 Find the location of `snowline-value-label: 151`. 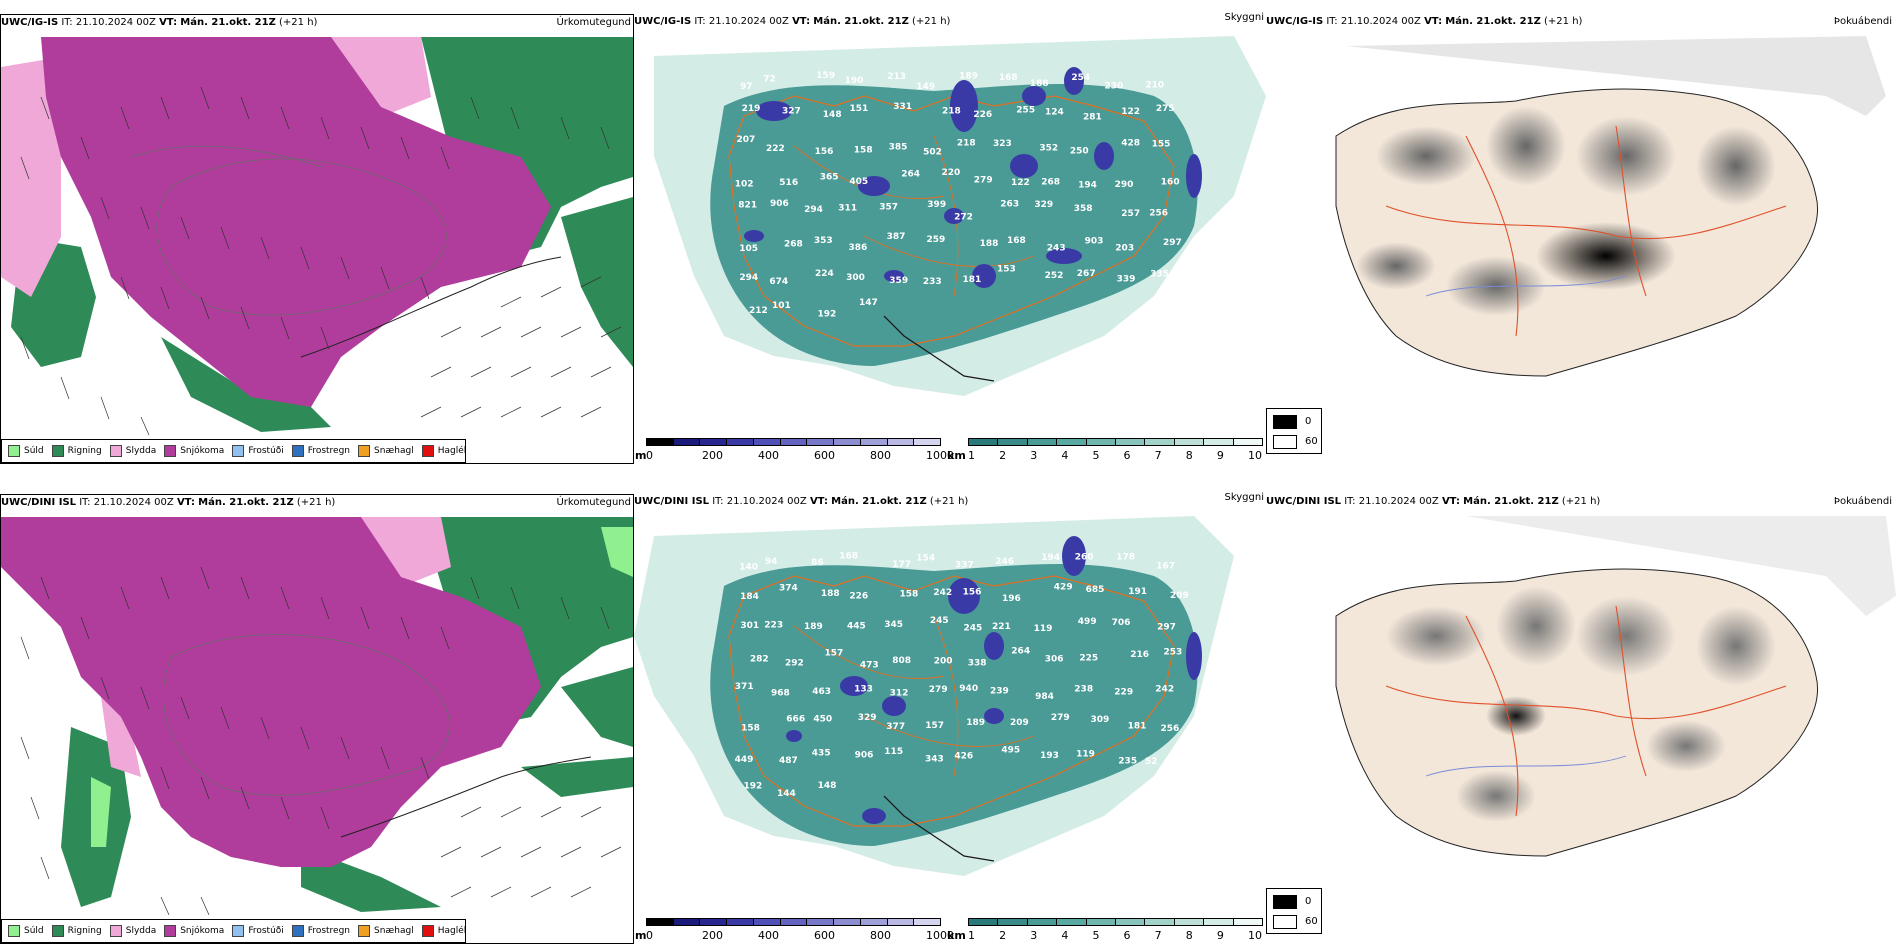

snowline-value-label: 151 is located at coordinates (859, 109).